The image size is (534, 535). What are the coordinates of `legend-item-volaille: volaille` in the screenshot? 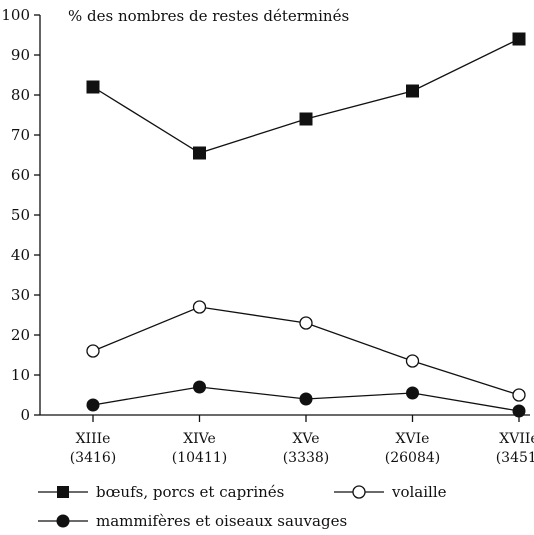 It's located at (390, 492).